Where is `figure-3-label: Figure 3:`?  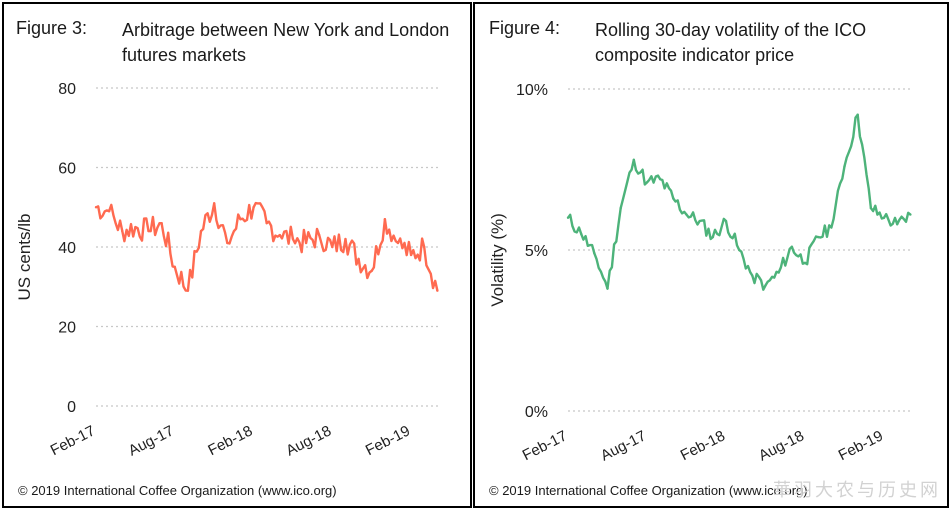 figure-3-label: Figure 3: is located at coordinates (52, 28).